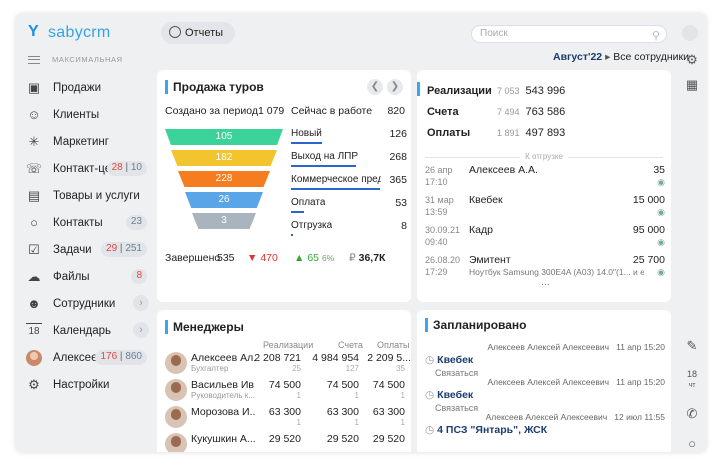 The width and height of the screenshot is (720, 474). I want to click on sidebar-item-files: ☁ Файлы 8, so click(84, 276).